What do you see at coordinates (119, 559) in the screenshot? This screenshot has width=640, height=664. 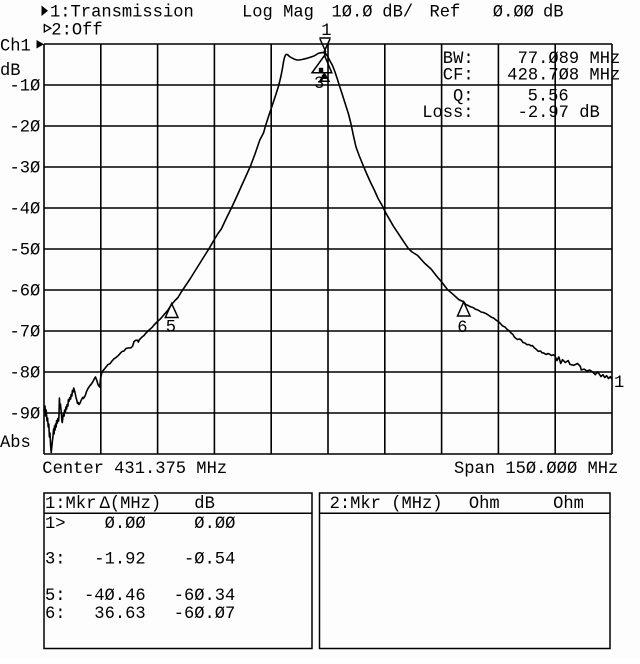 I see `svg-text: -1.92` at bounding box center [119, 559].